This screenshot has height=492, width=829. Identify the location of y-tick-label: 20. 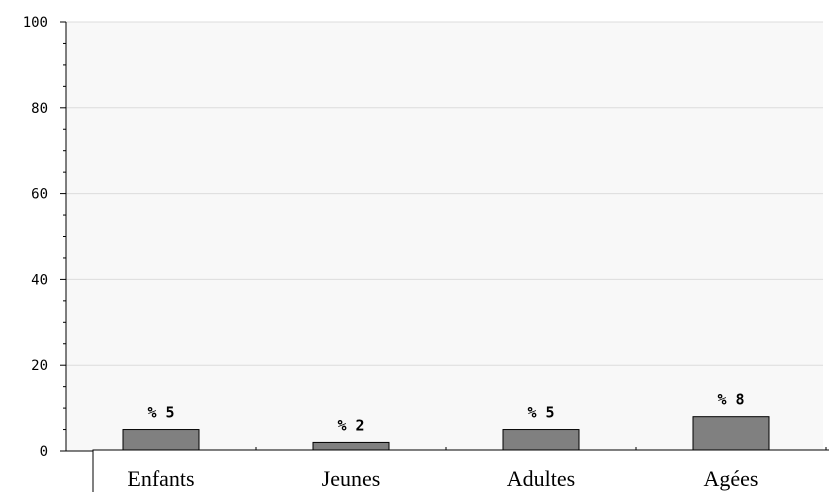
(39, 366).